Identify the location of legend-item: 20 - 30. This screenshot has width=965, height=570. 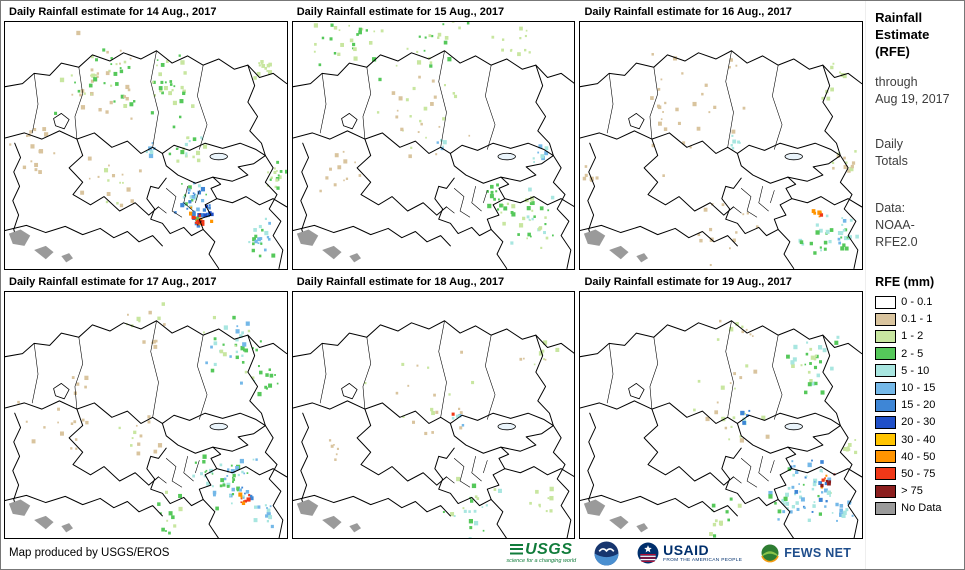
(917, 422).